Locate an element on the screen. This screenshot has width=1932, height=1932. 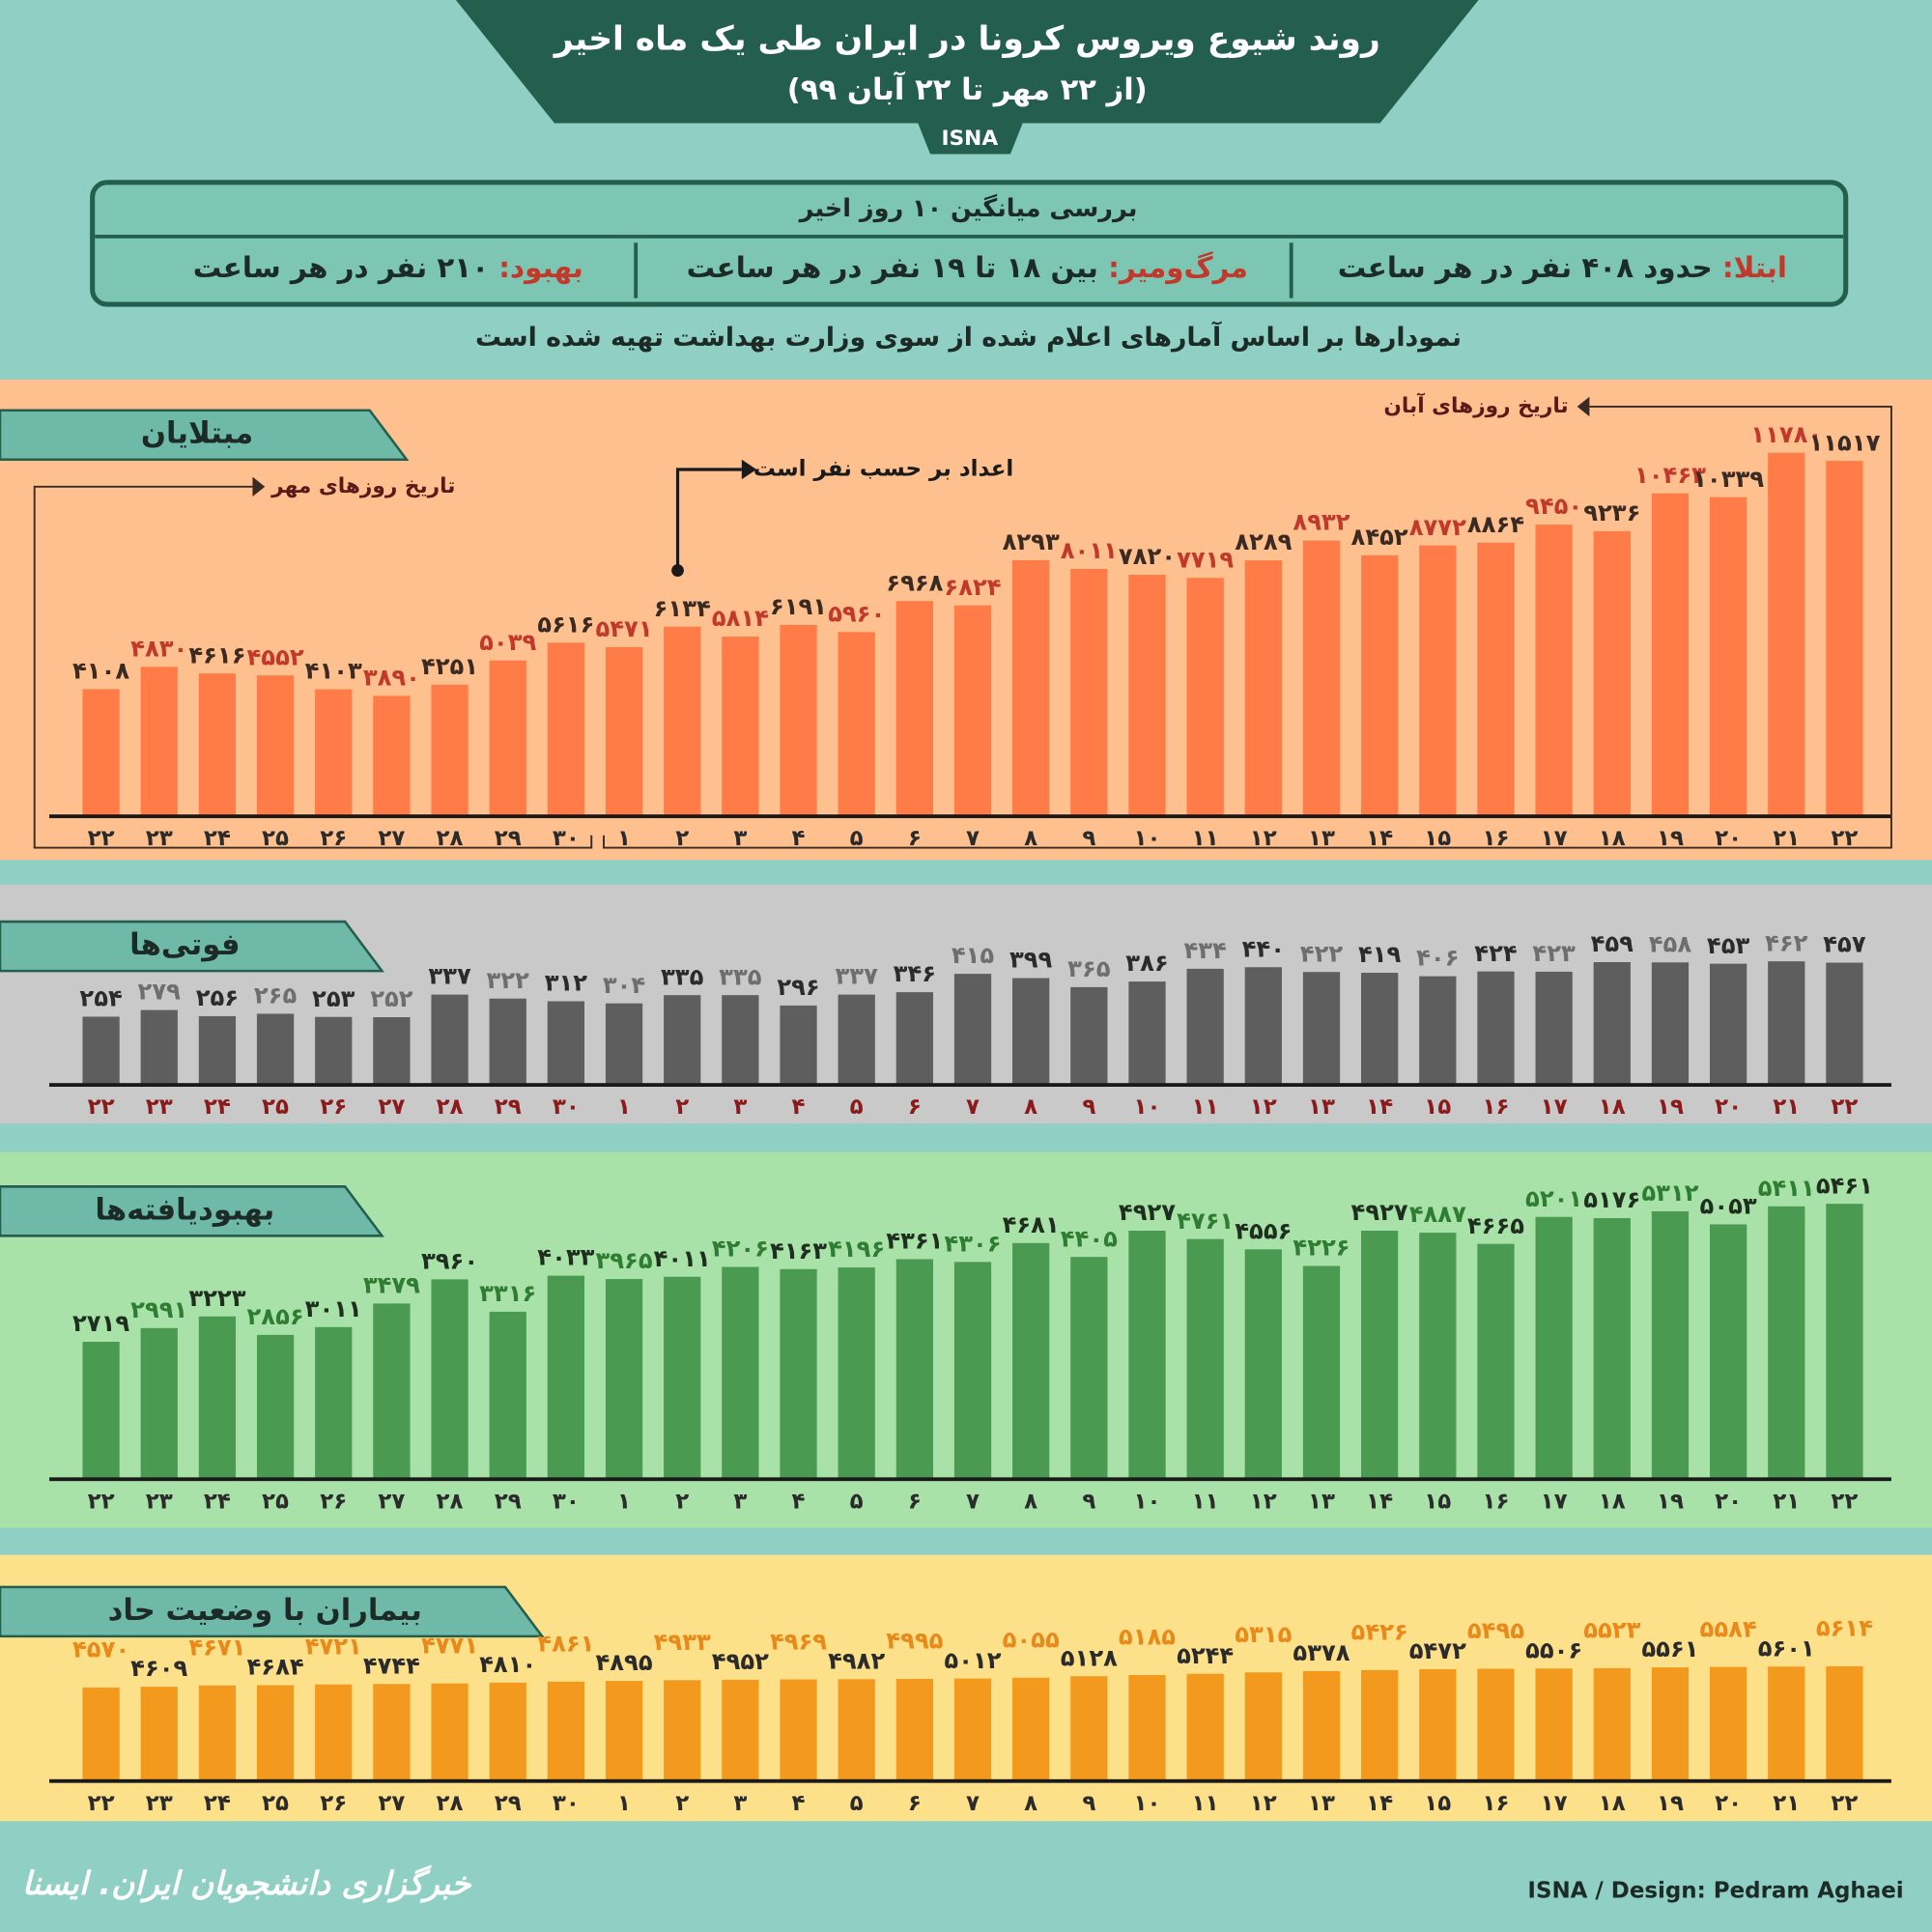
x-tick-label: ۲۲ is located at coordinates (101, 1501).